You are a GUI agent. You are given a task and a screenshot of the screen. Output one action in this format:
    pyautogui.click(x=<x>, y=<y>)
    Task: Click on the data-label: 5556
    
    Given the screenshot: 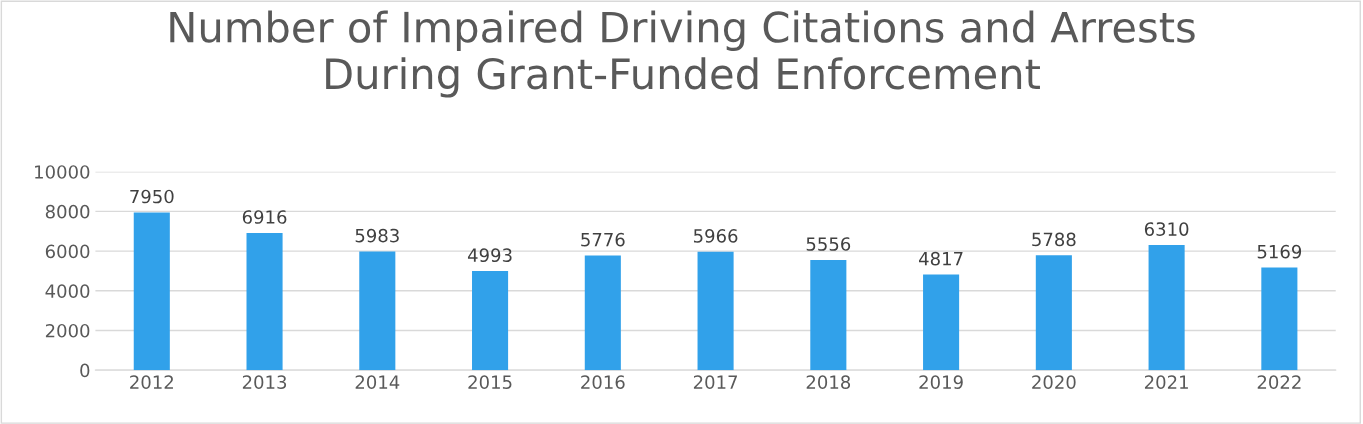 What is the action you would take?
    pyautogui.click(x=828, y=244)
    